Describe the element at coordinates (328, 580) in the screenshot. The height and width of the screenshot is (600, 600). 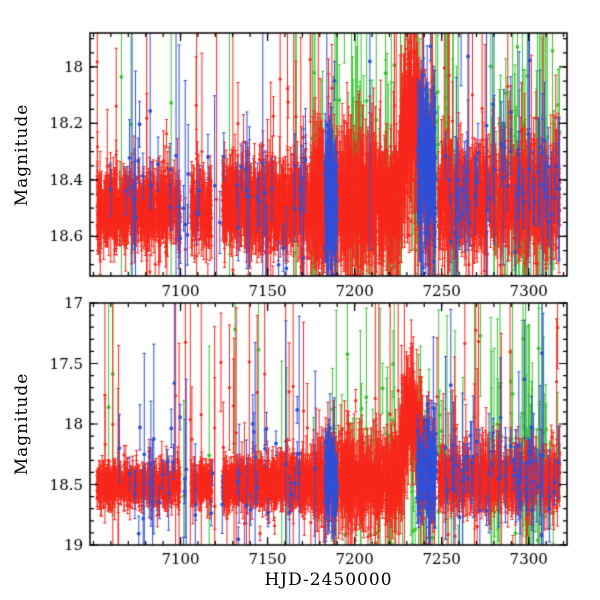
I see `x-axis-label: HJD-2450000` at that location.